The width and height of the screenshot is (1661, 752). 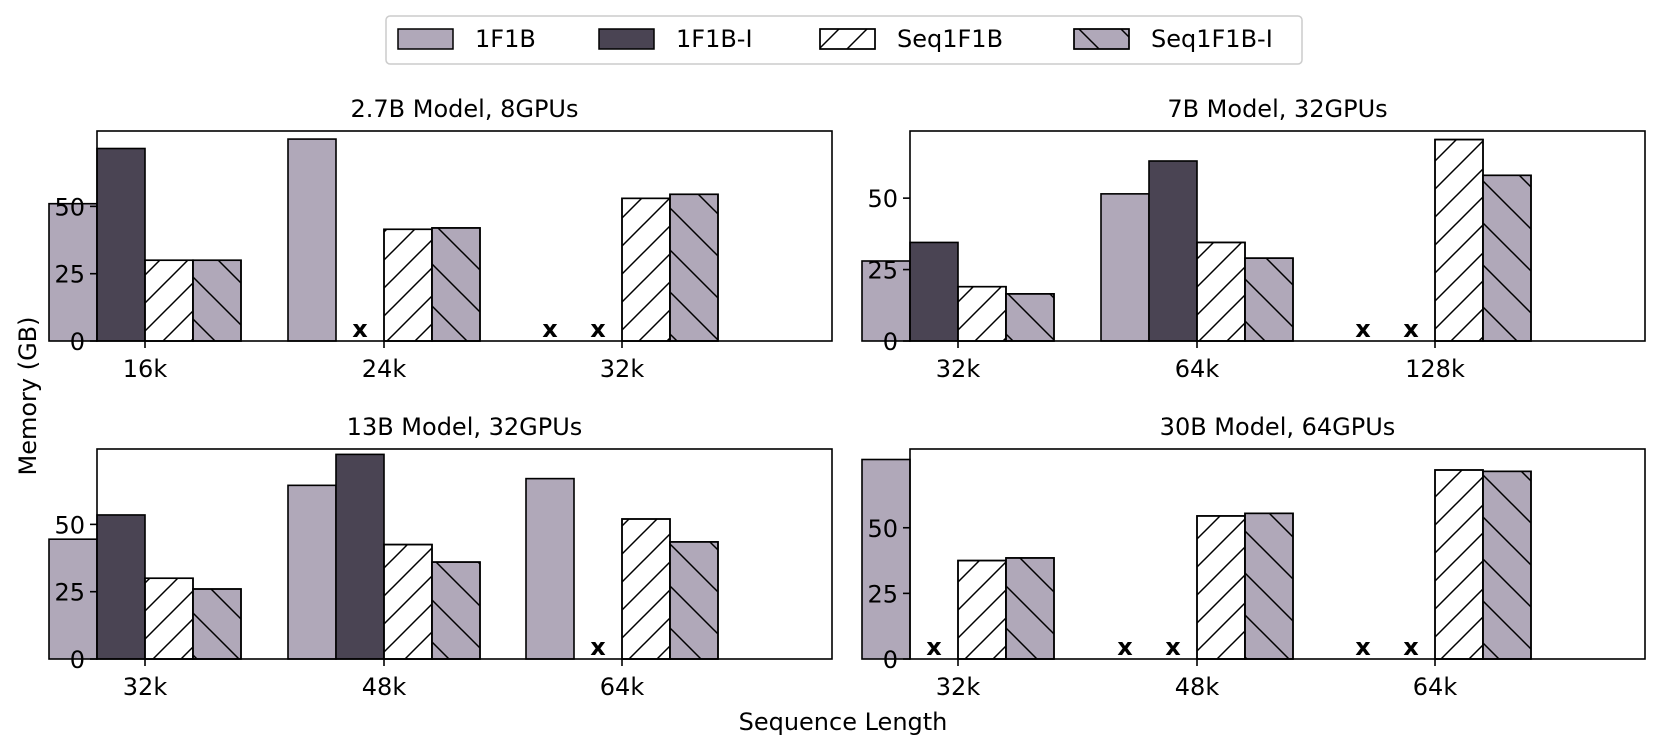 What do you see at coordinates (1507, 258) in the screenshot?
I see `bar-hatch-seq1f1b-i-128k` at bounding box center [1507, 258].